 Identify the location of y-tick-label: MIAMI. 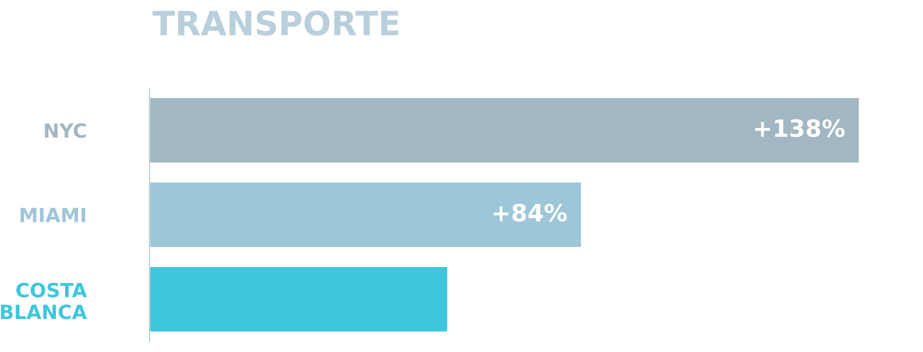
(53, 215).